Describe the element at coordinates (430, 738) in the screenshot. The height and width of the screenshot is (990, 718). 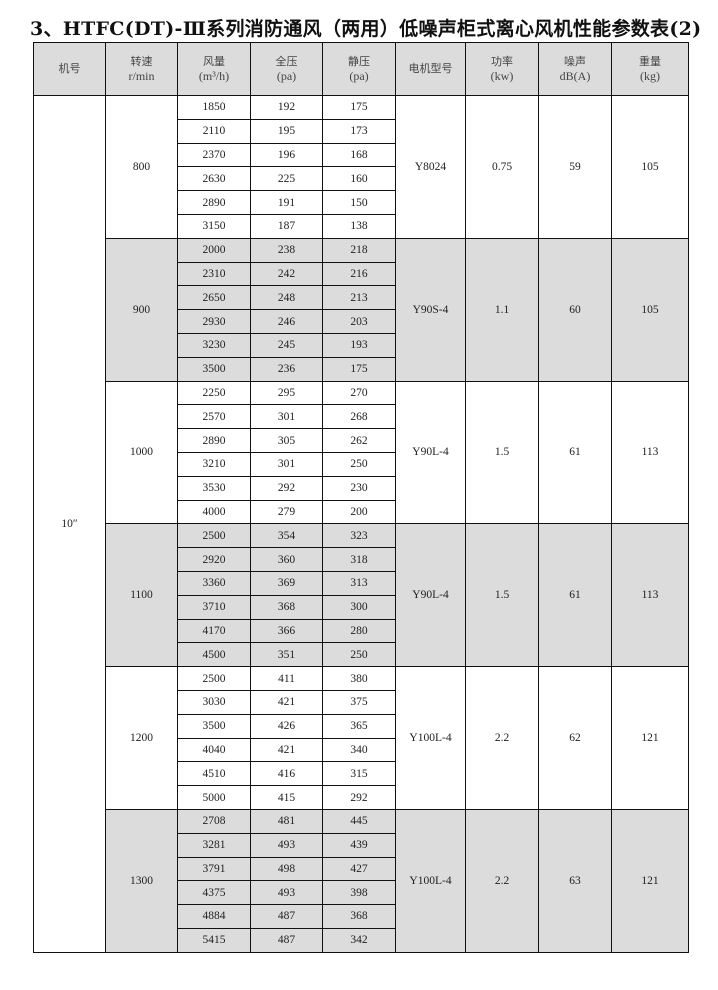
I see `motor-model-cell: Y100L-4` at that location.